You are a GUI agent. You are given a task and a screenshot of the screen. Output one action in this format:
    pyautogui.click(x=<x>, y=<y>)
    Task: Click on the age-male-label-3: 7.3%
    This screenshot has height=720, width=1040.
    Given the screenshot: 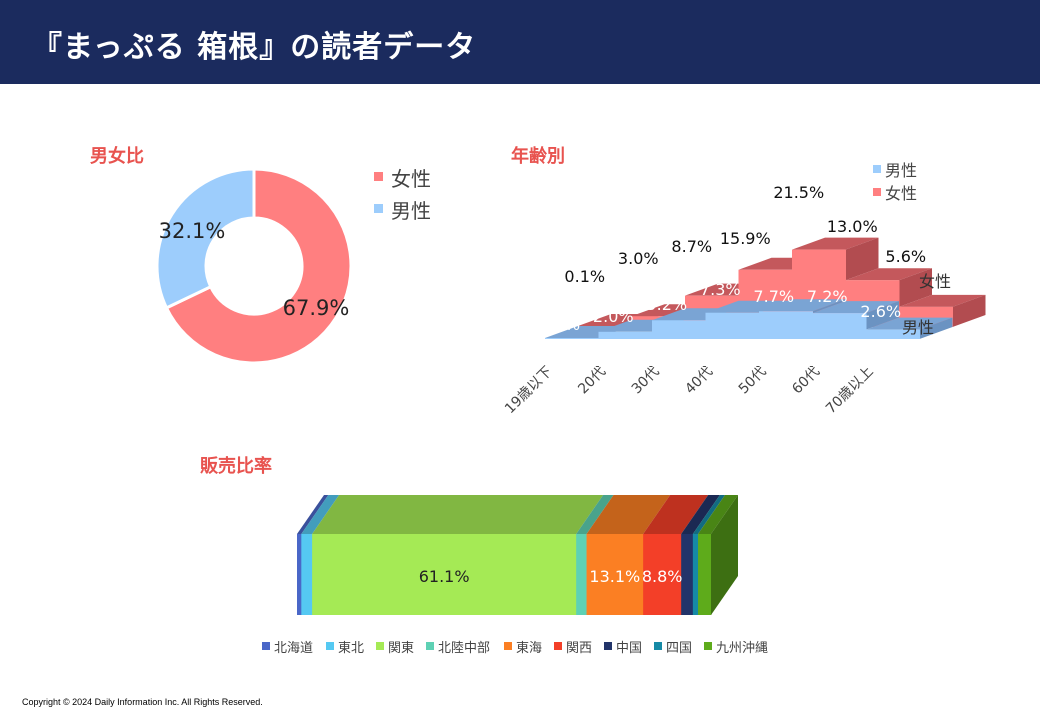 What is the action you would take?
    pyautogui.click(x=720, y=289)
    